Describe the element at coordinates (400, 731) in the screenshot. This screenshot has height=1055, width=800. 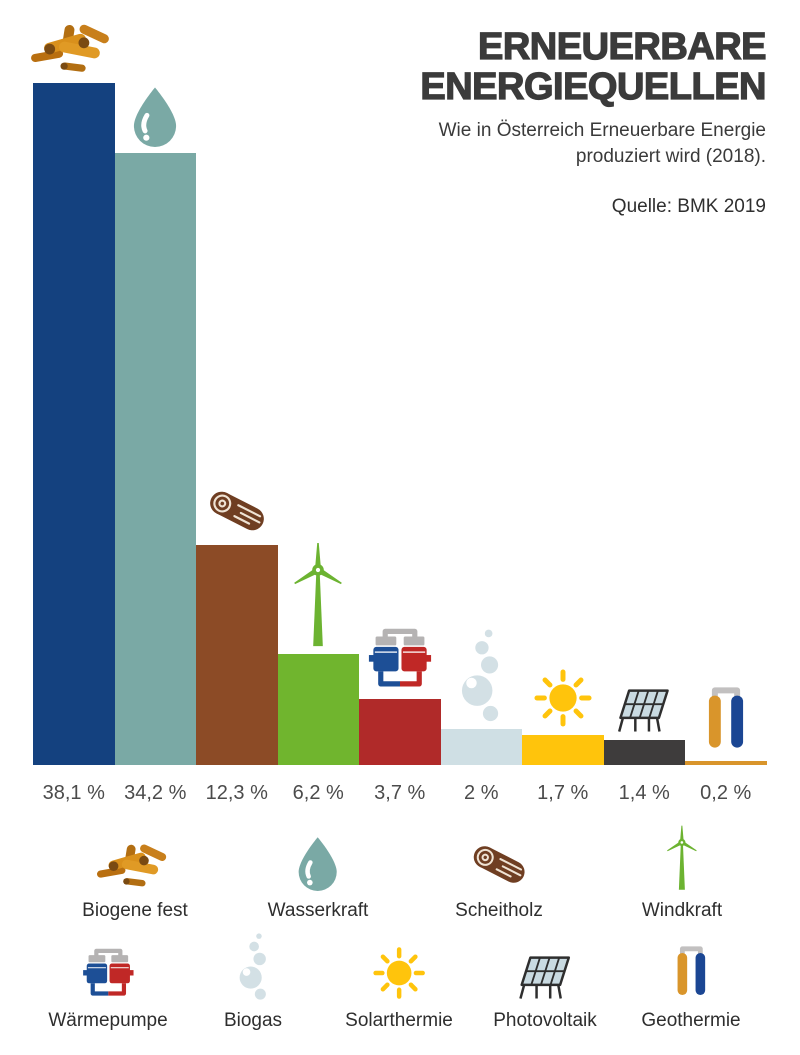
I see `bar-waermepumpe` at that location.